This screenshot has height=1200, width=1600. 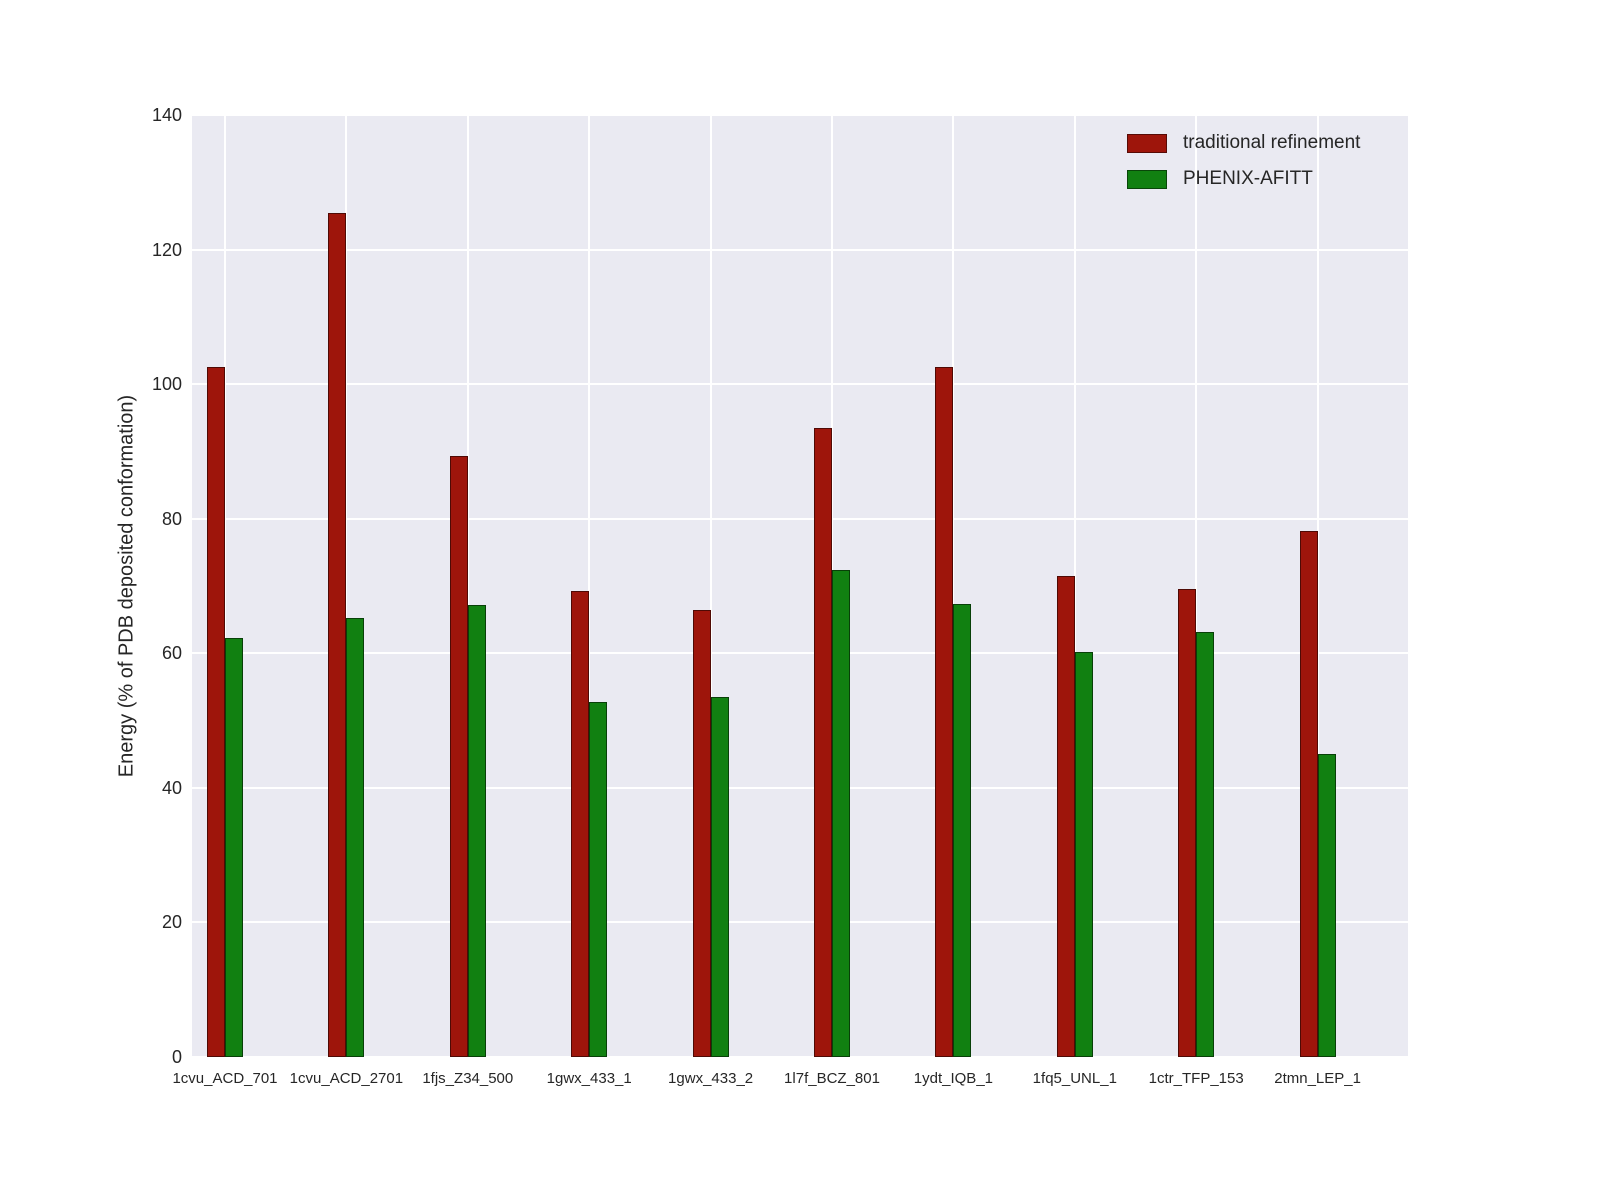 What do you see at coordinates (171, 653) in the screenshot?
I see `y-tick-label: 60` at bounding box center [171, 653].